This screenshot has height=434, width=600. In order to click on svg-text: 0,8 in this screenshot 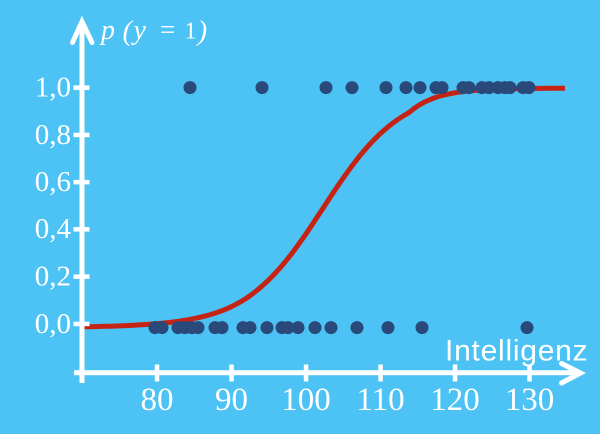, I will do `click(53, 135)`.